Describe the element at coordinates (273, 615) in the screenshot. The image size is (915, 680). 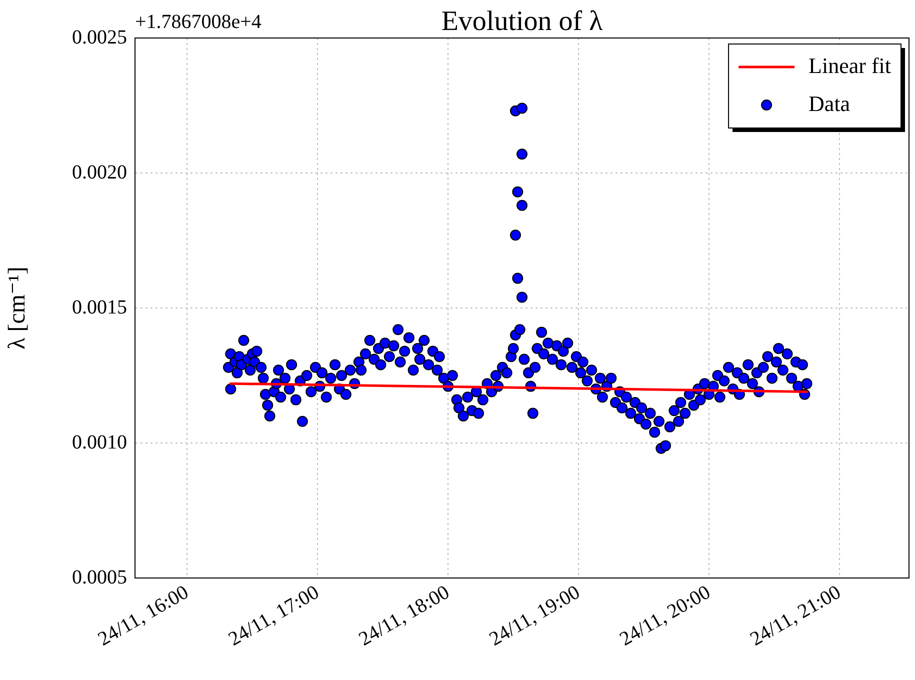
I see `x-tick-label: 24/11, 17:00` at that location.